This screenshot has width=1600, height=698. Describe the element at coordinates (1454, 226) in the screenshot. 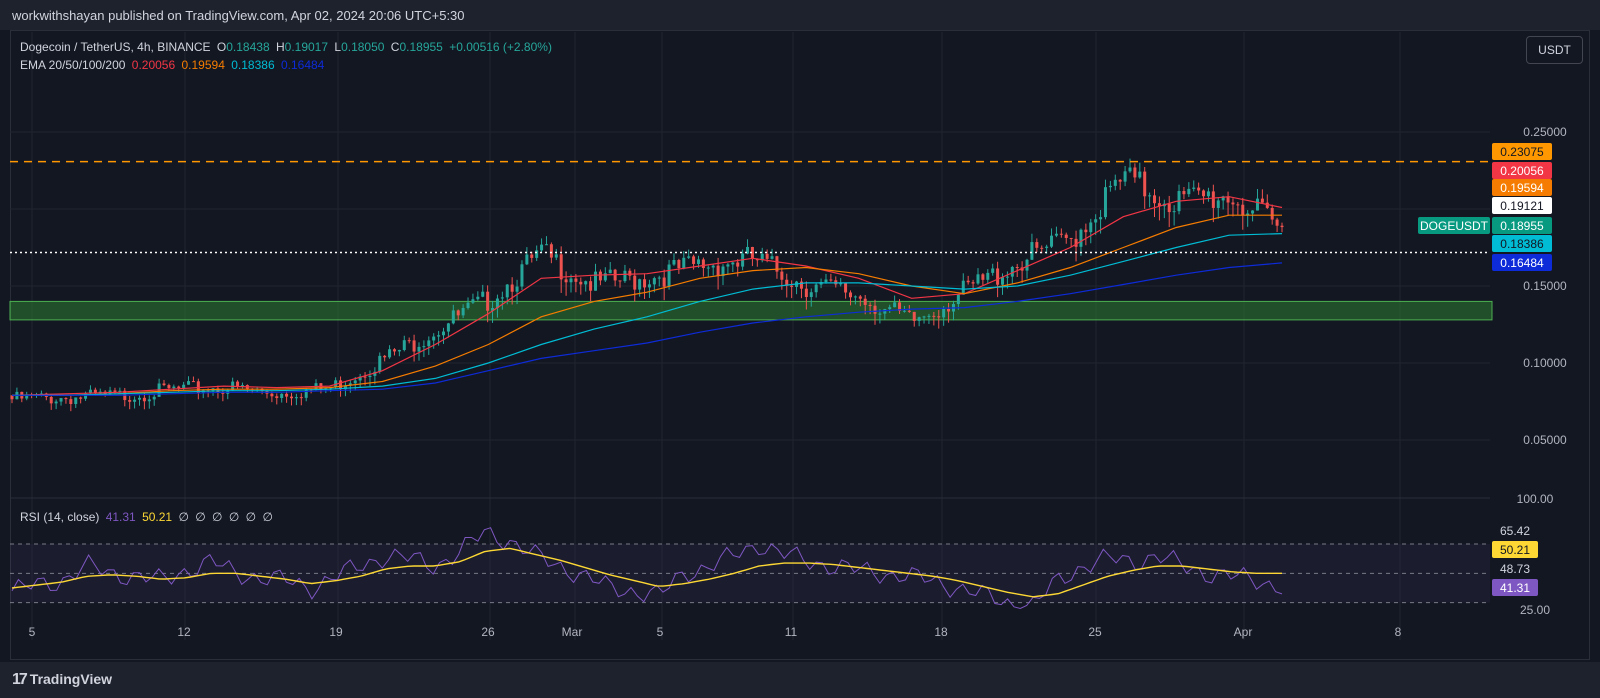

I see `tag-symbol: DOGEUSDT` at that location.